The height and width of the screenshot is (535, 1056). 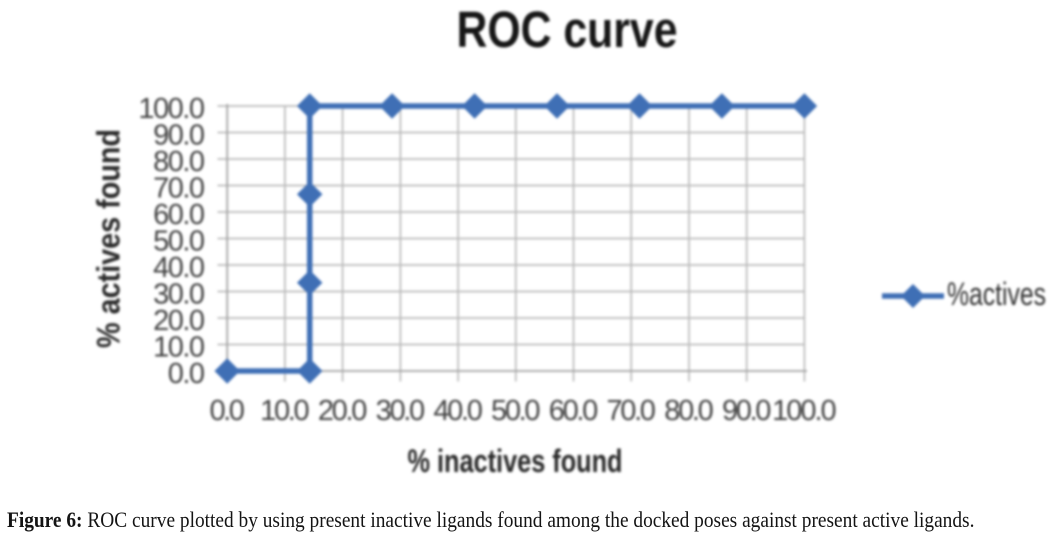 I want to click on svg-text: % inactives found, so click(x=515, y=461).